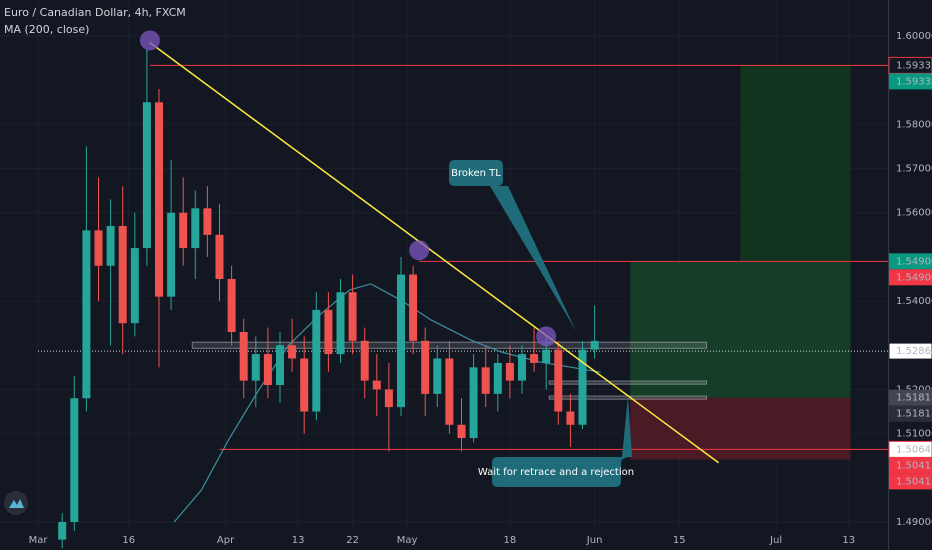 This screenshot has height=550, width=932. Describe the element at coordinates (95, 12) in the screenshot. I see `chart-title: Euro / Canadian Dollar, 4h, FXCM` at that location.